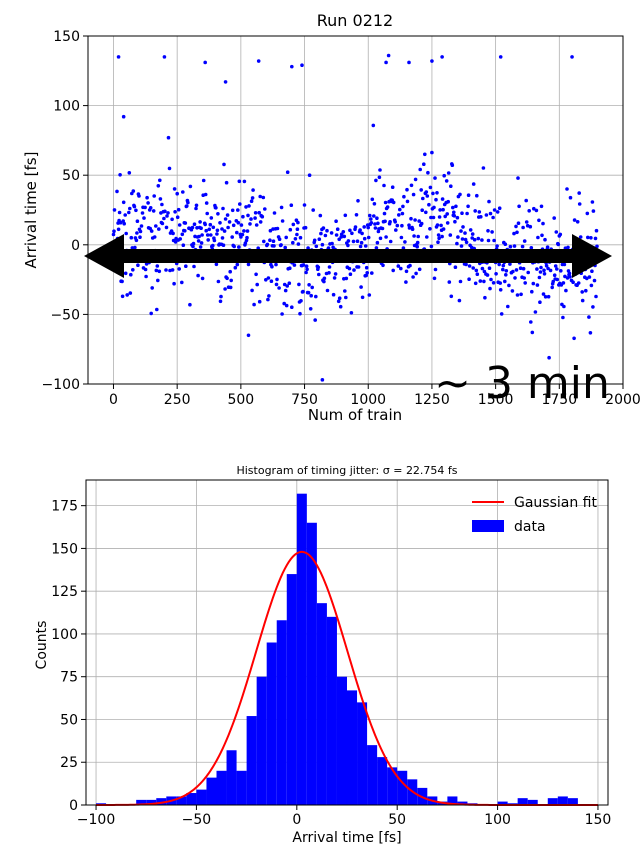 This screenshot has height=849, width=641. Describe the element at coordinates (104, 256) in the screenshot. I see `duration-arrow-left-head` at that location.